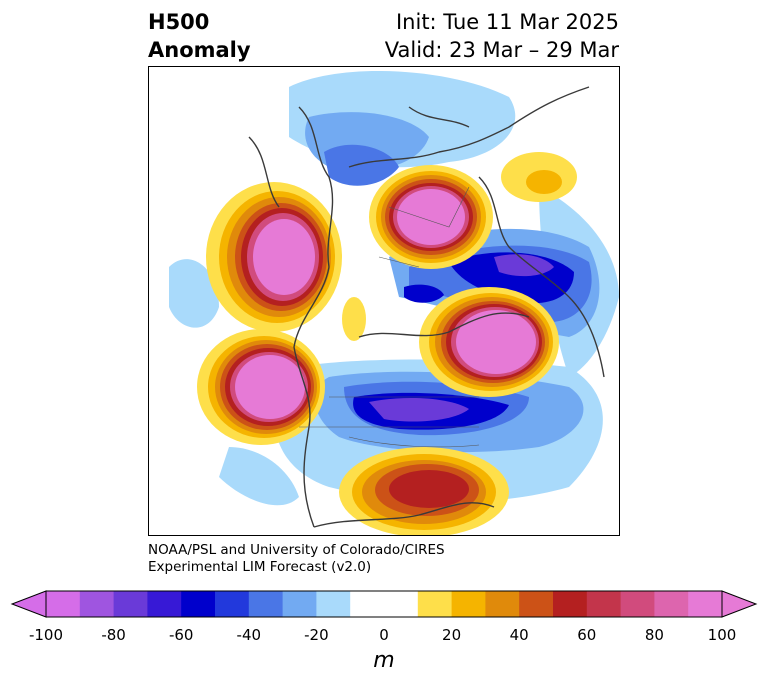  I want to click on colorbar-tick-label: -100, so click(46, 635).